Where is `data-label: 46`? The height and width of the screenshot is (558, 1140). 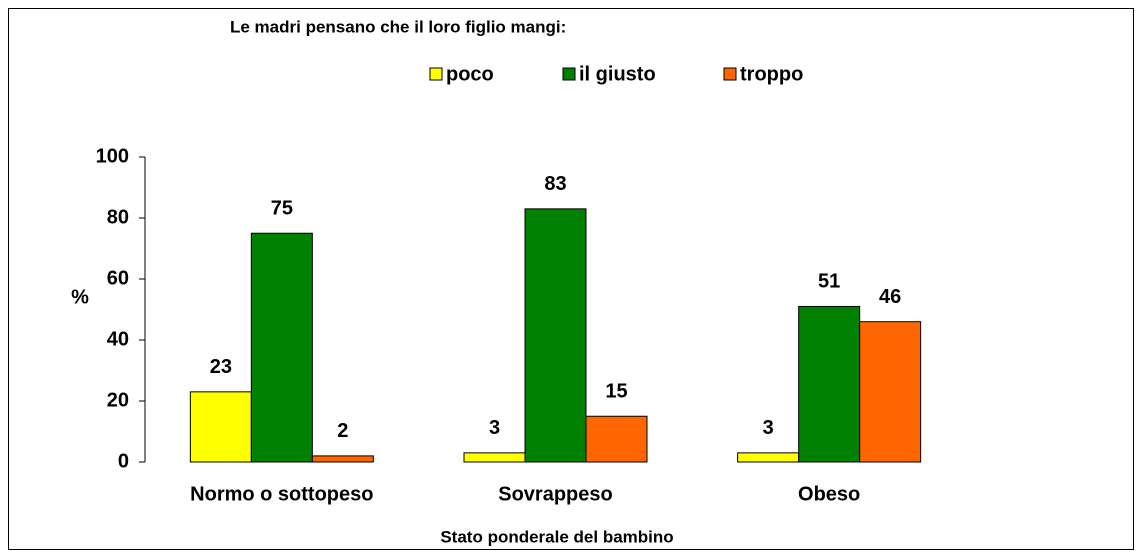
data-label: 46 is located at coordinates (890, 297).